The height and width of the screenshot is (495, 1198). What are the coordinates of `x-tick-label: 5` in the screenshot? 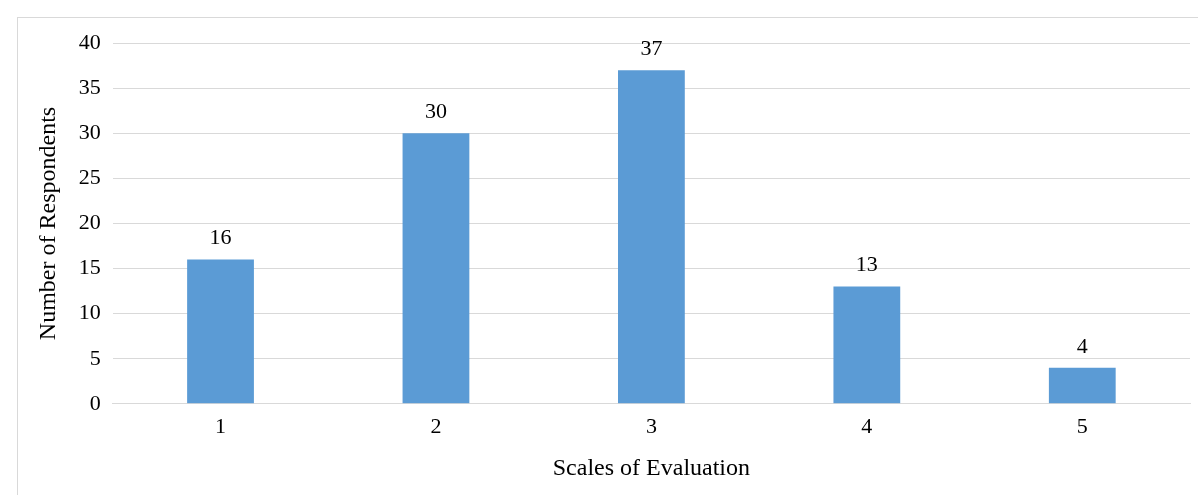 It's located at (1082, 425).